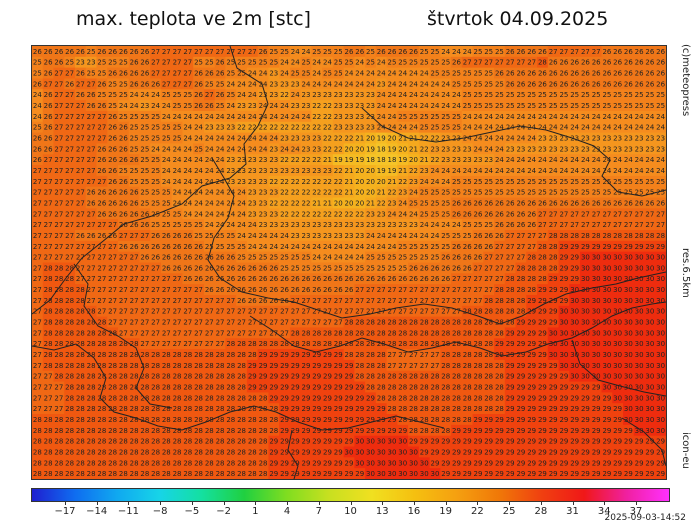 This screenshot has height=525, width=700. What do you see at coordinates (359, 182) in the screenshot?
I see `temperature-value: 20` at bounding box center [359, 182].